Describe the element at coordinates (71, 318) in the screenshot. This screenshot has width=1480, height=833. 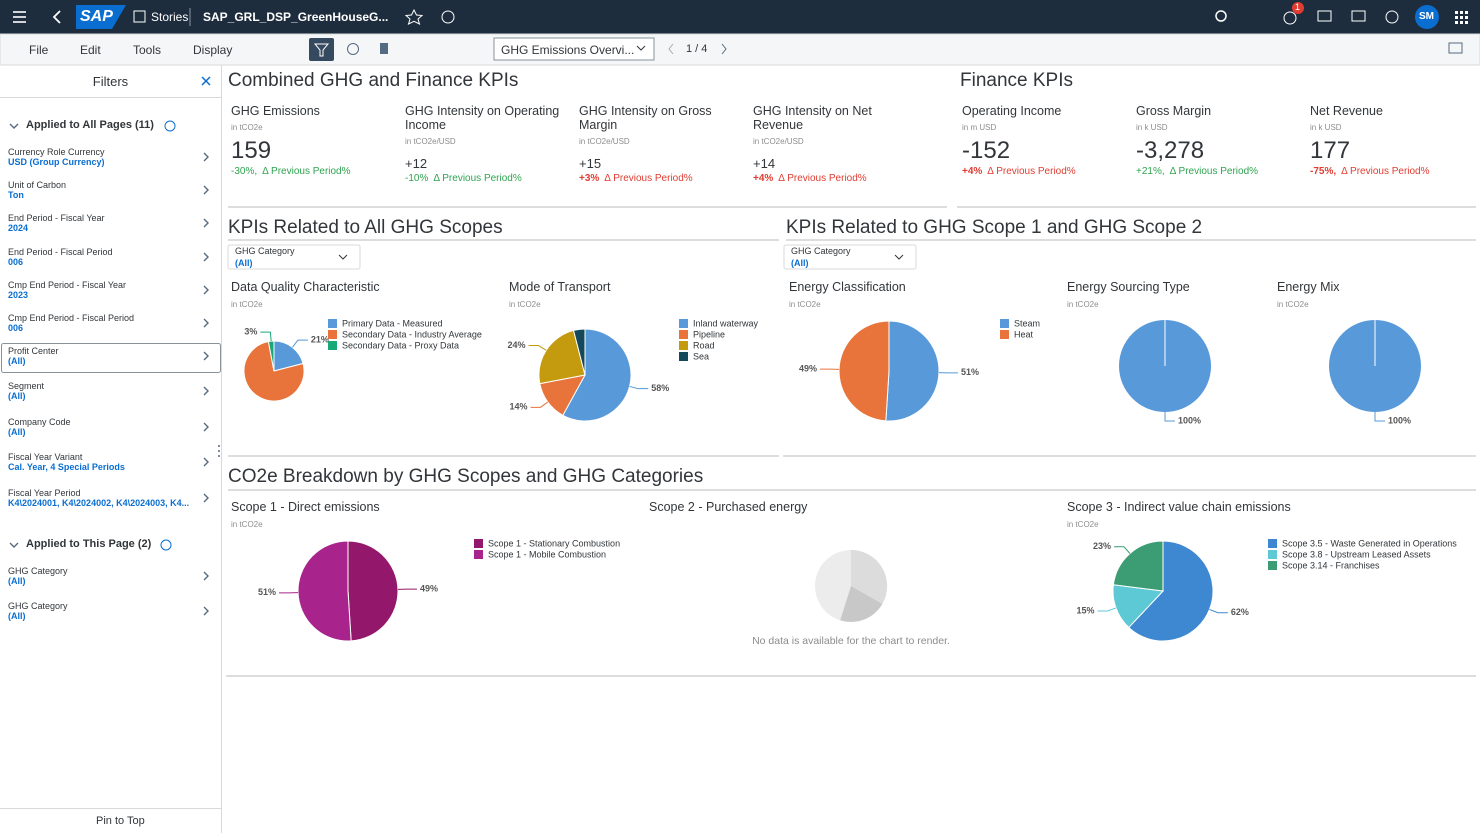
I see `filter-label: Cmp End Period - Fiscal Period` at that location.